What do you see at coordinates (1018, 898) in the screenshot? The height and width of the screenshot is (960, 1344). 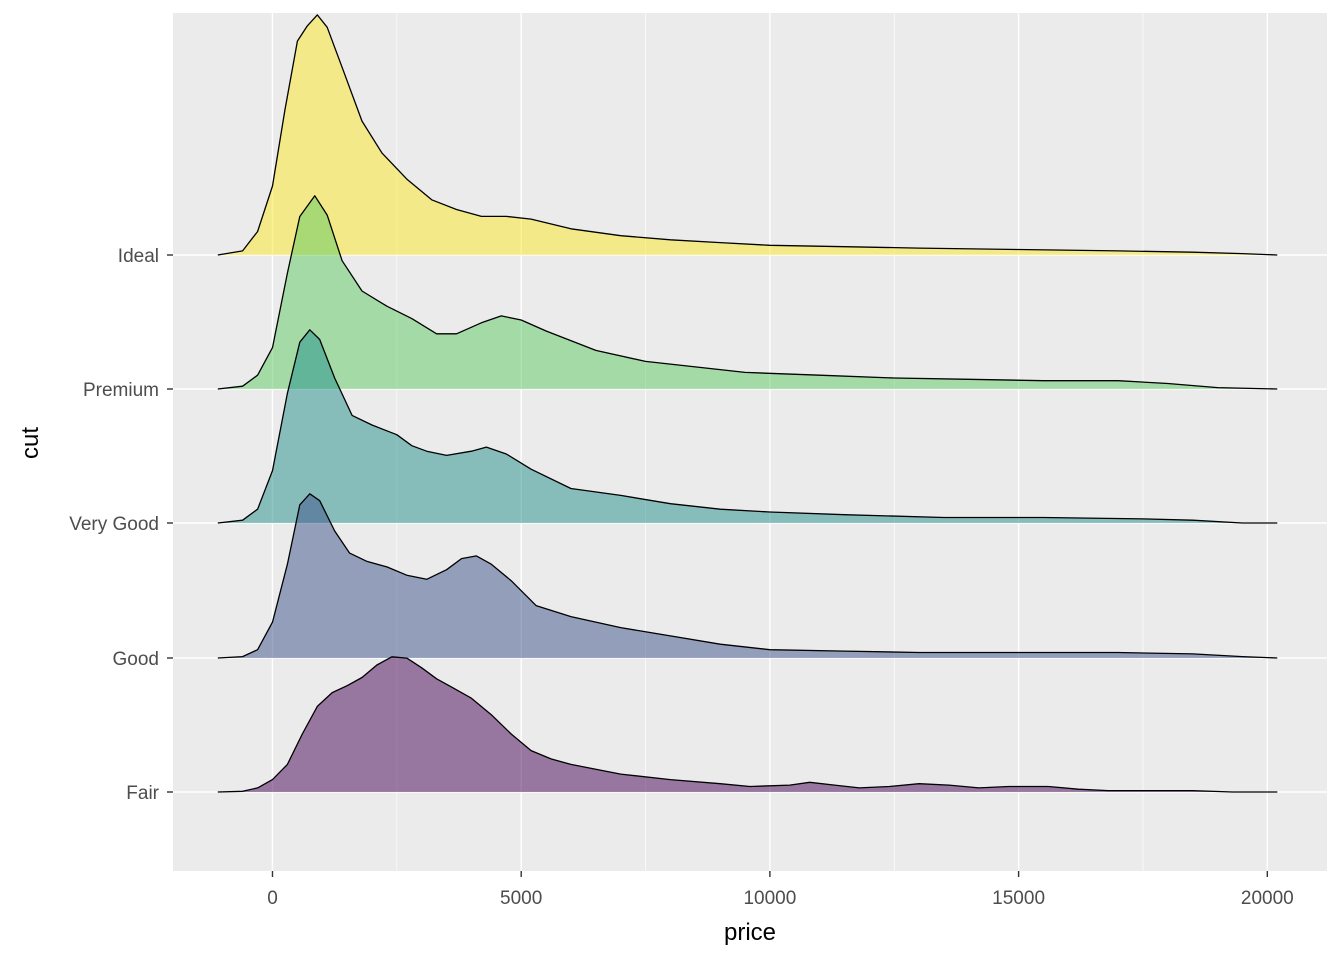 I see `x-tick-label: 15000` at bounding box center [1018, 898].